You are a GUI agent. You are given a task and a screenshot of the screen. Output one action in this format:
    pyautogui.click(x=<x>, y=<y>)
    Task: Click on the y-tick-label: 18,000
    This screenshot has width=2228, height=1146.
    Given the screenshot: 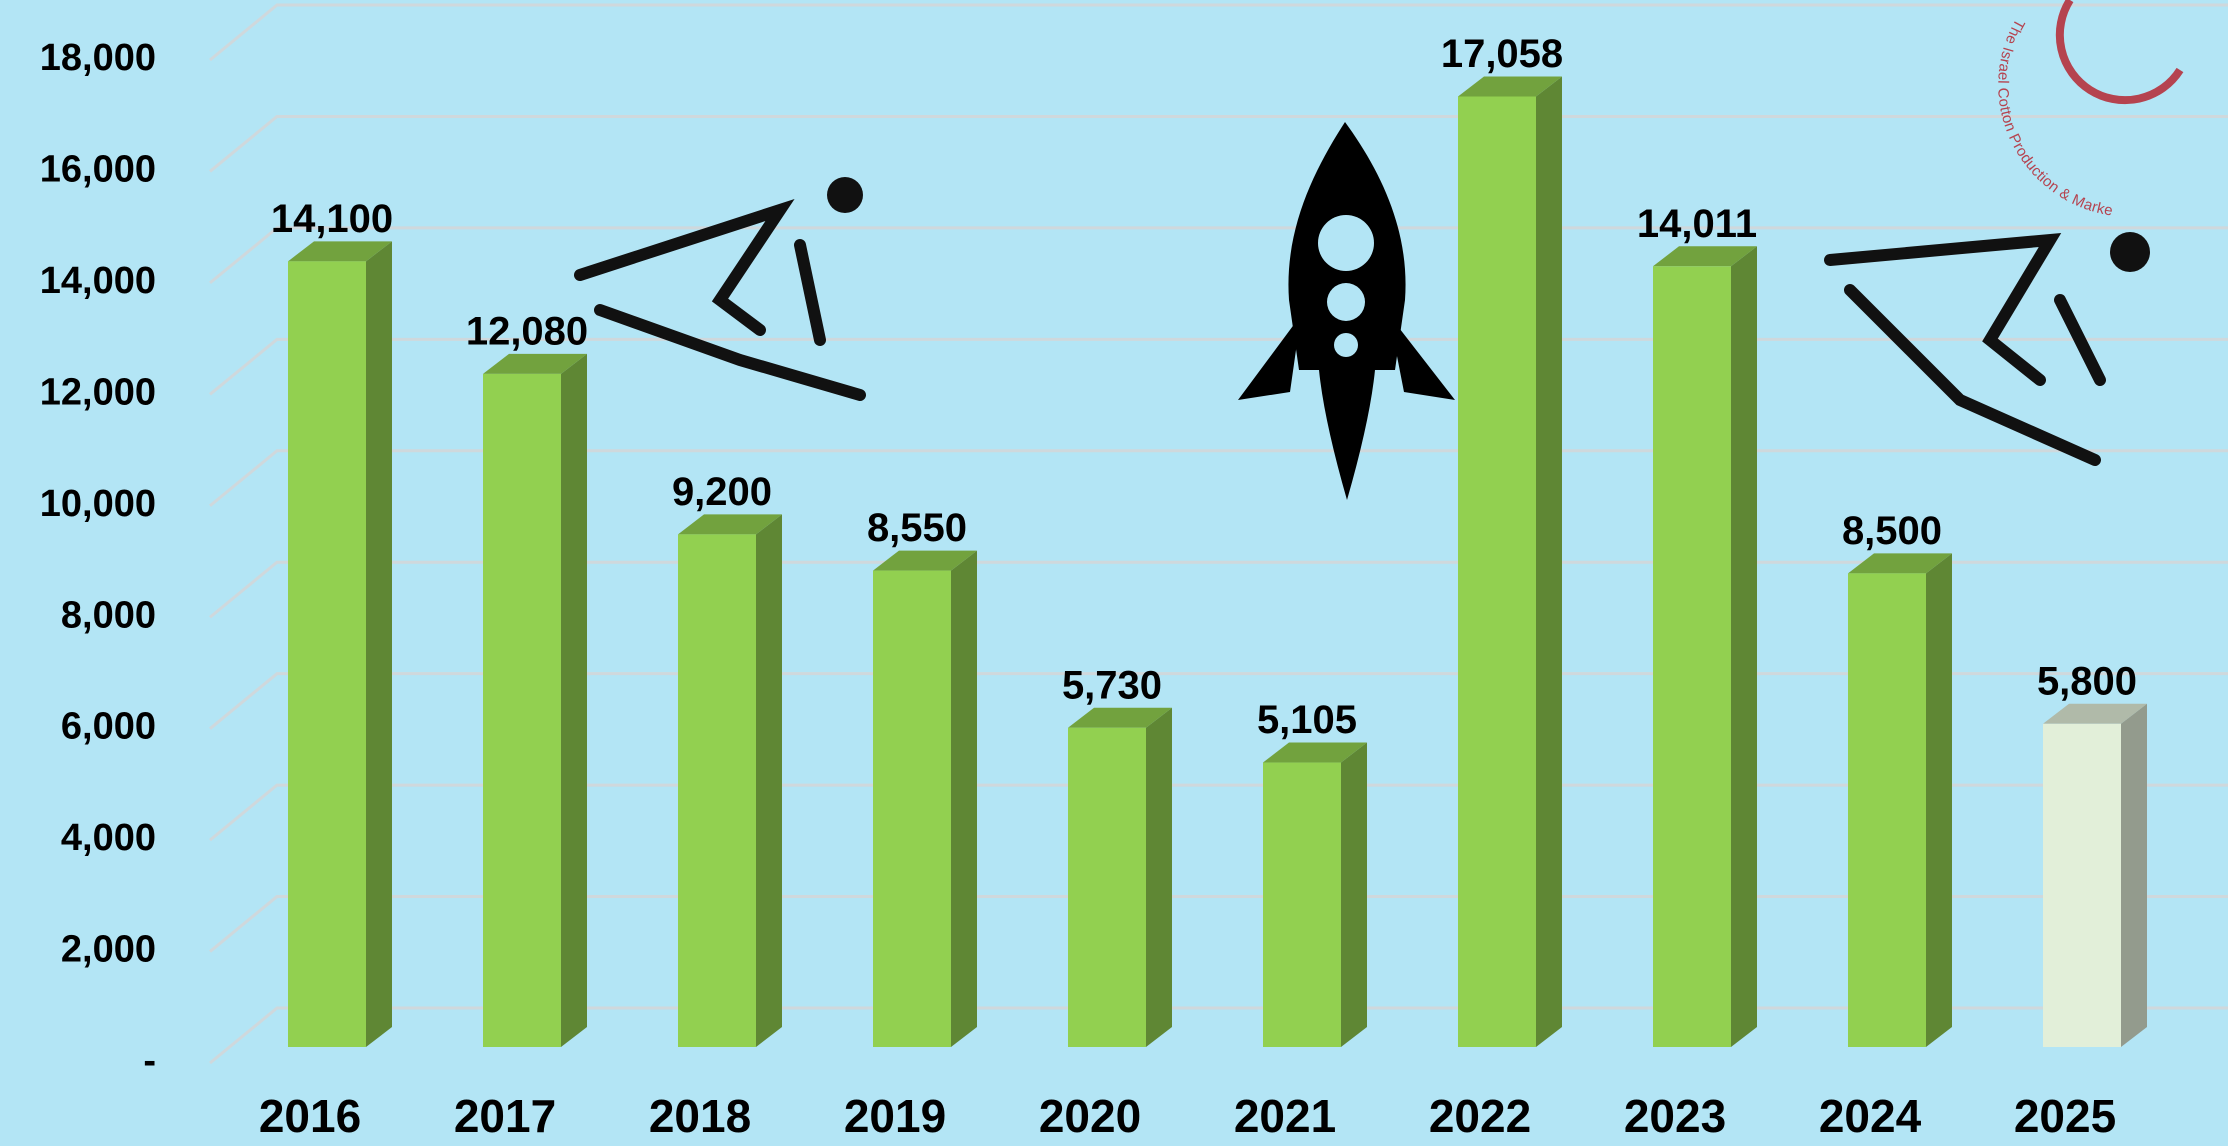 What is the action you would take?
    pyautogui.click(x=98, y=58)
    